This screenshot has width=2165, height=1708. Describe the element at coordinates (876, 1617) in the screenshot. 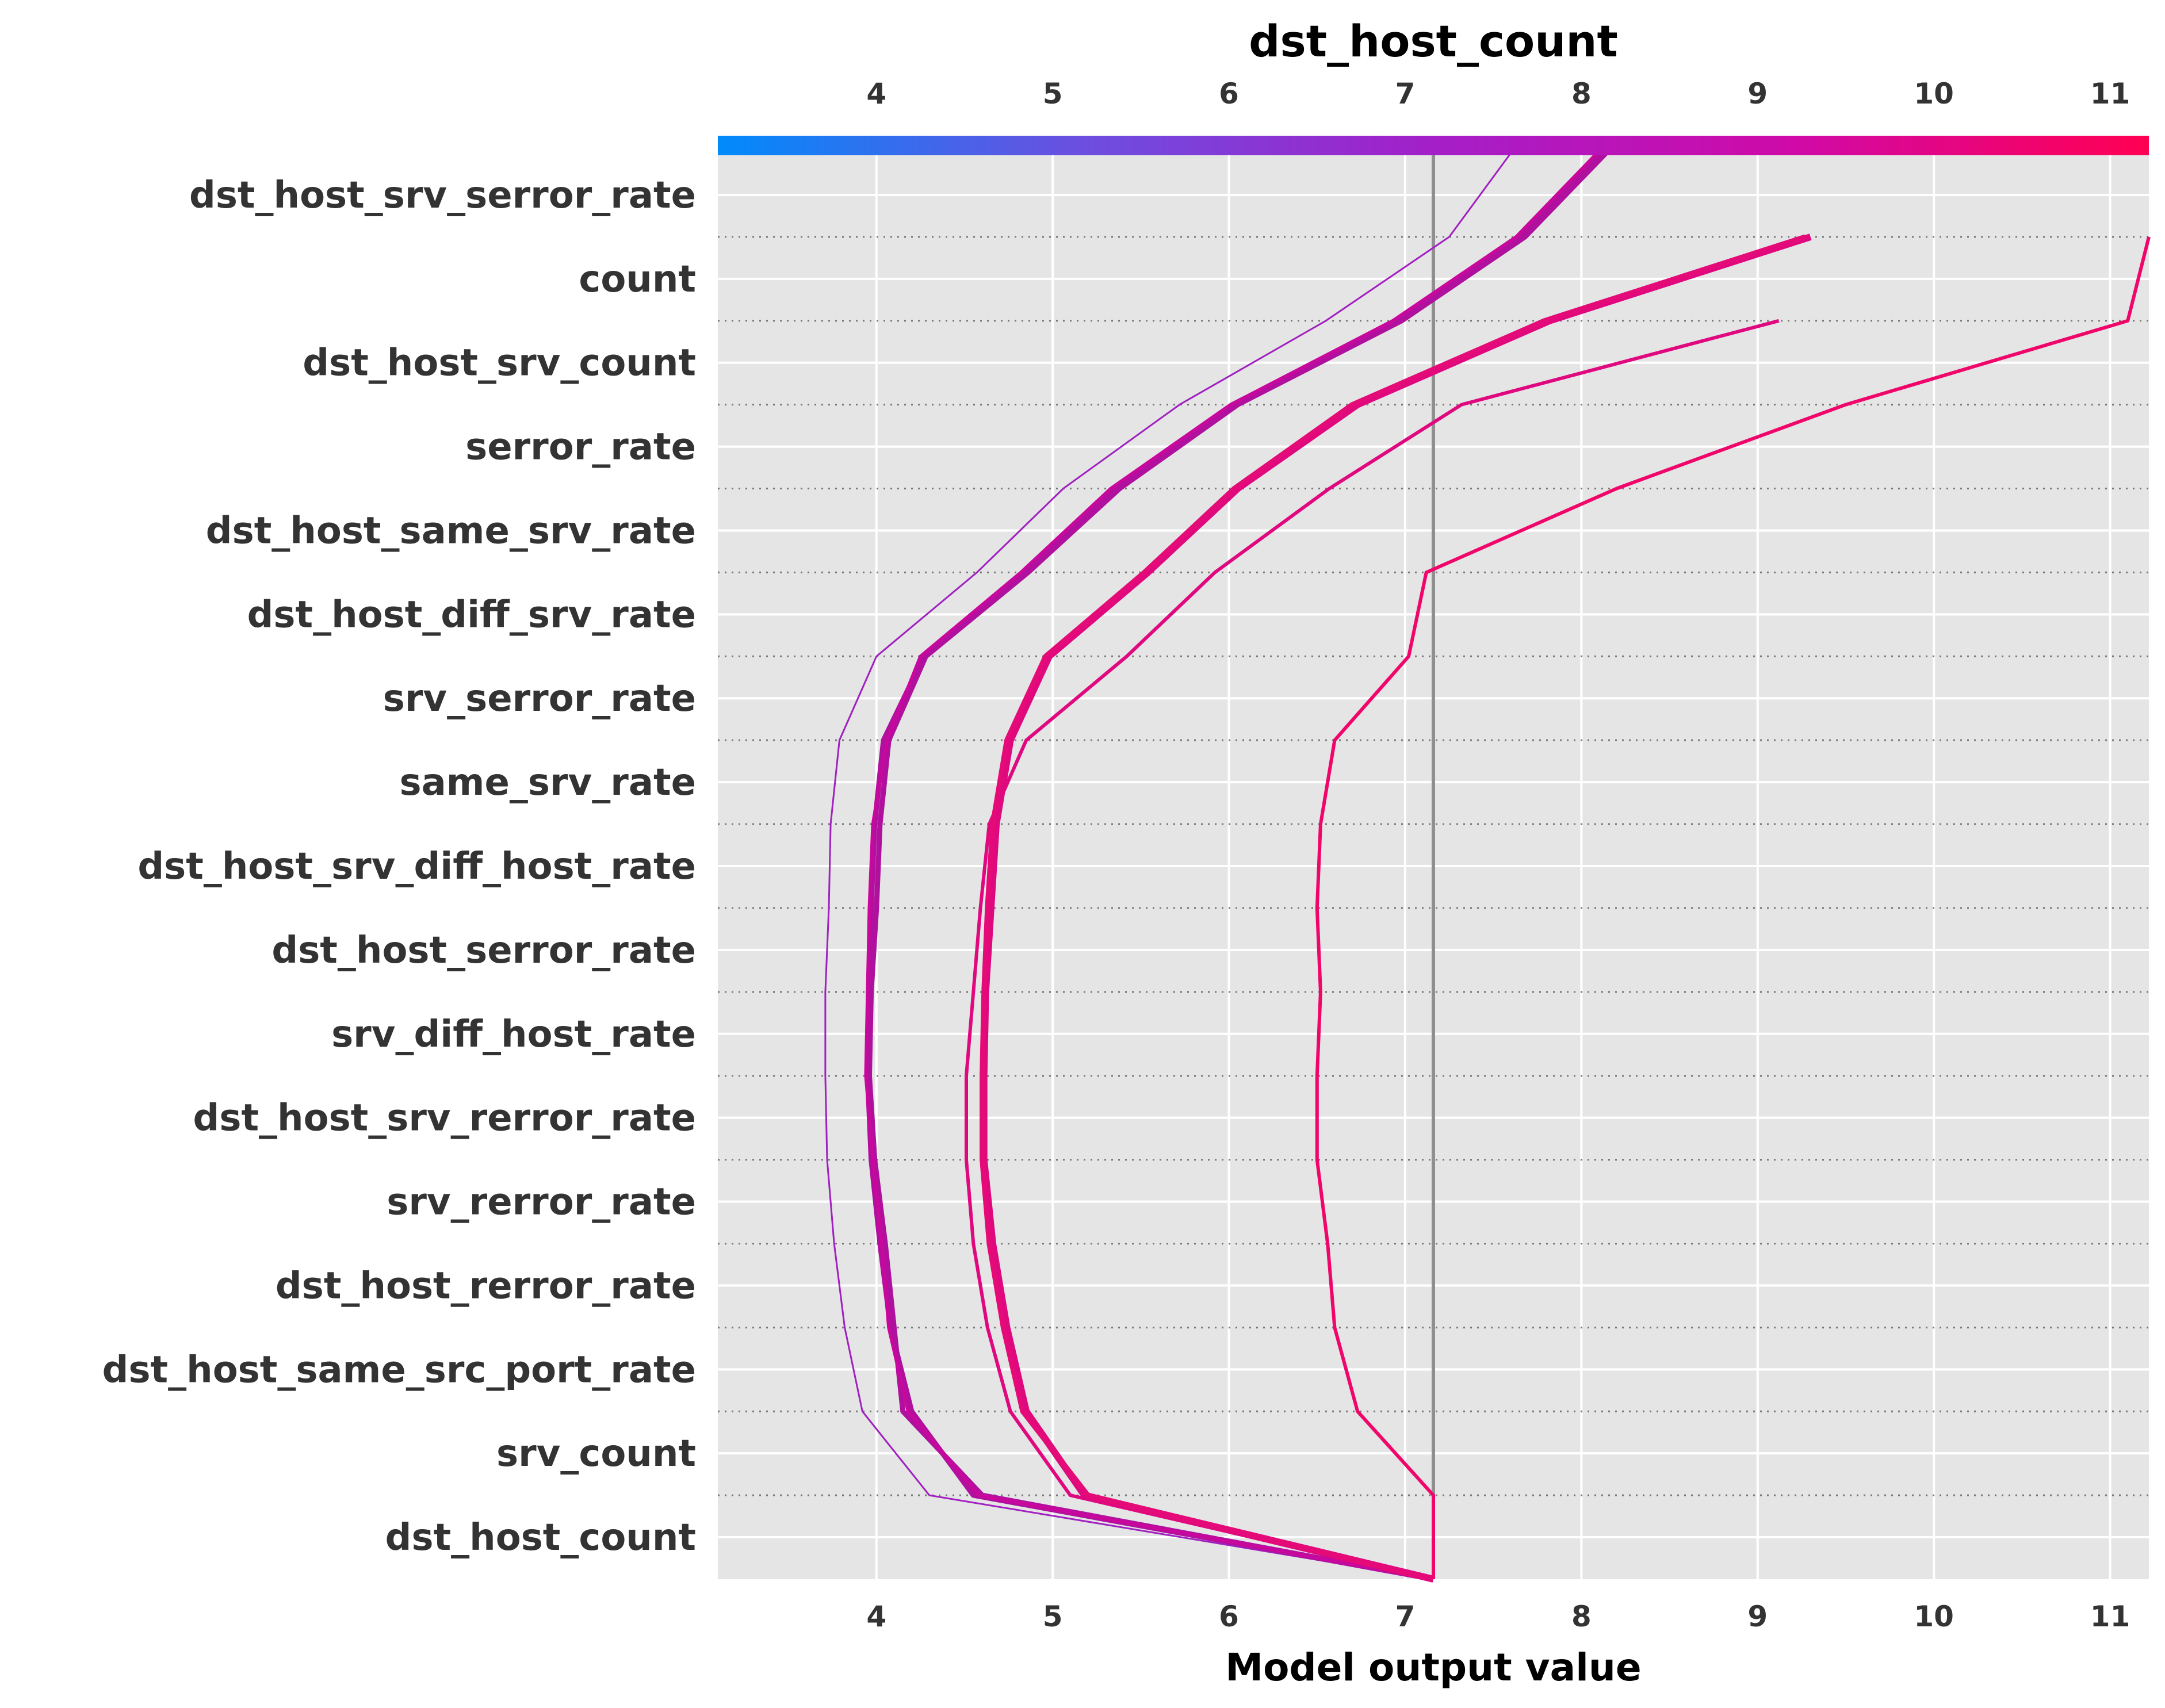

I see `x-tick-4: 4` at that location.